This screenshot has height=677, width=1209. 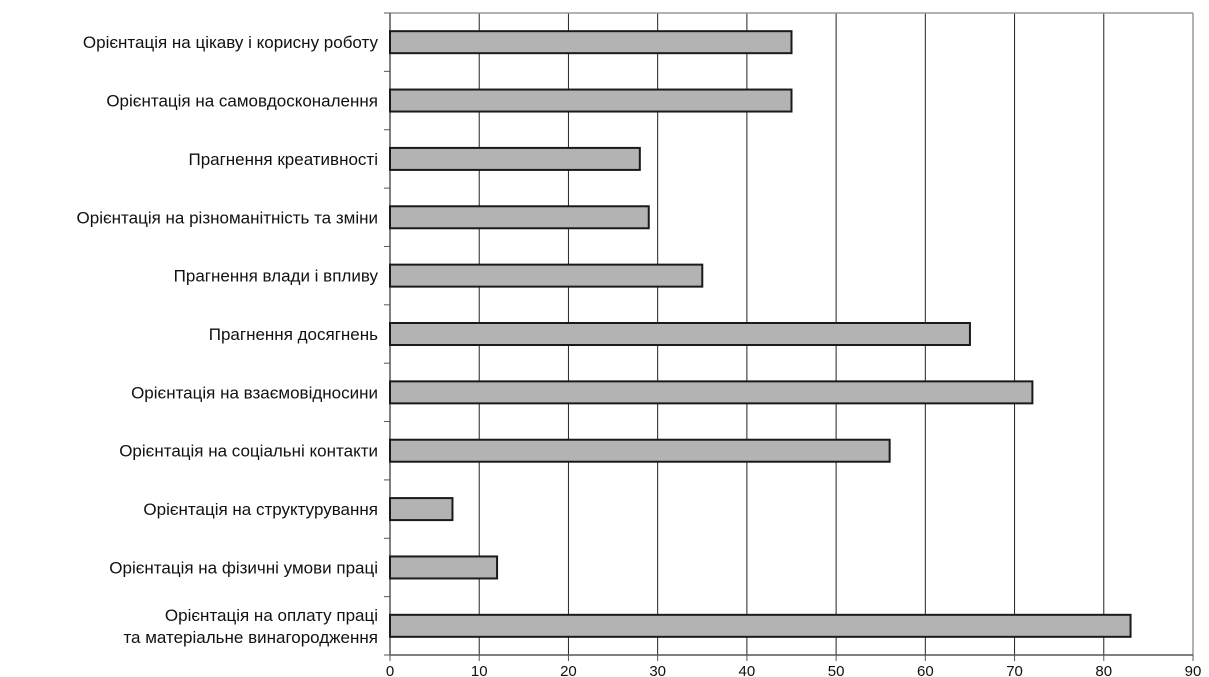 What do you see at coordinates (1193, 670) in the screenshot?
I see `x-tick-label: 90` at bounding box center [1193, 670].